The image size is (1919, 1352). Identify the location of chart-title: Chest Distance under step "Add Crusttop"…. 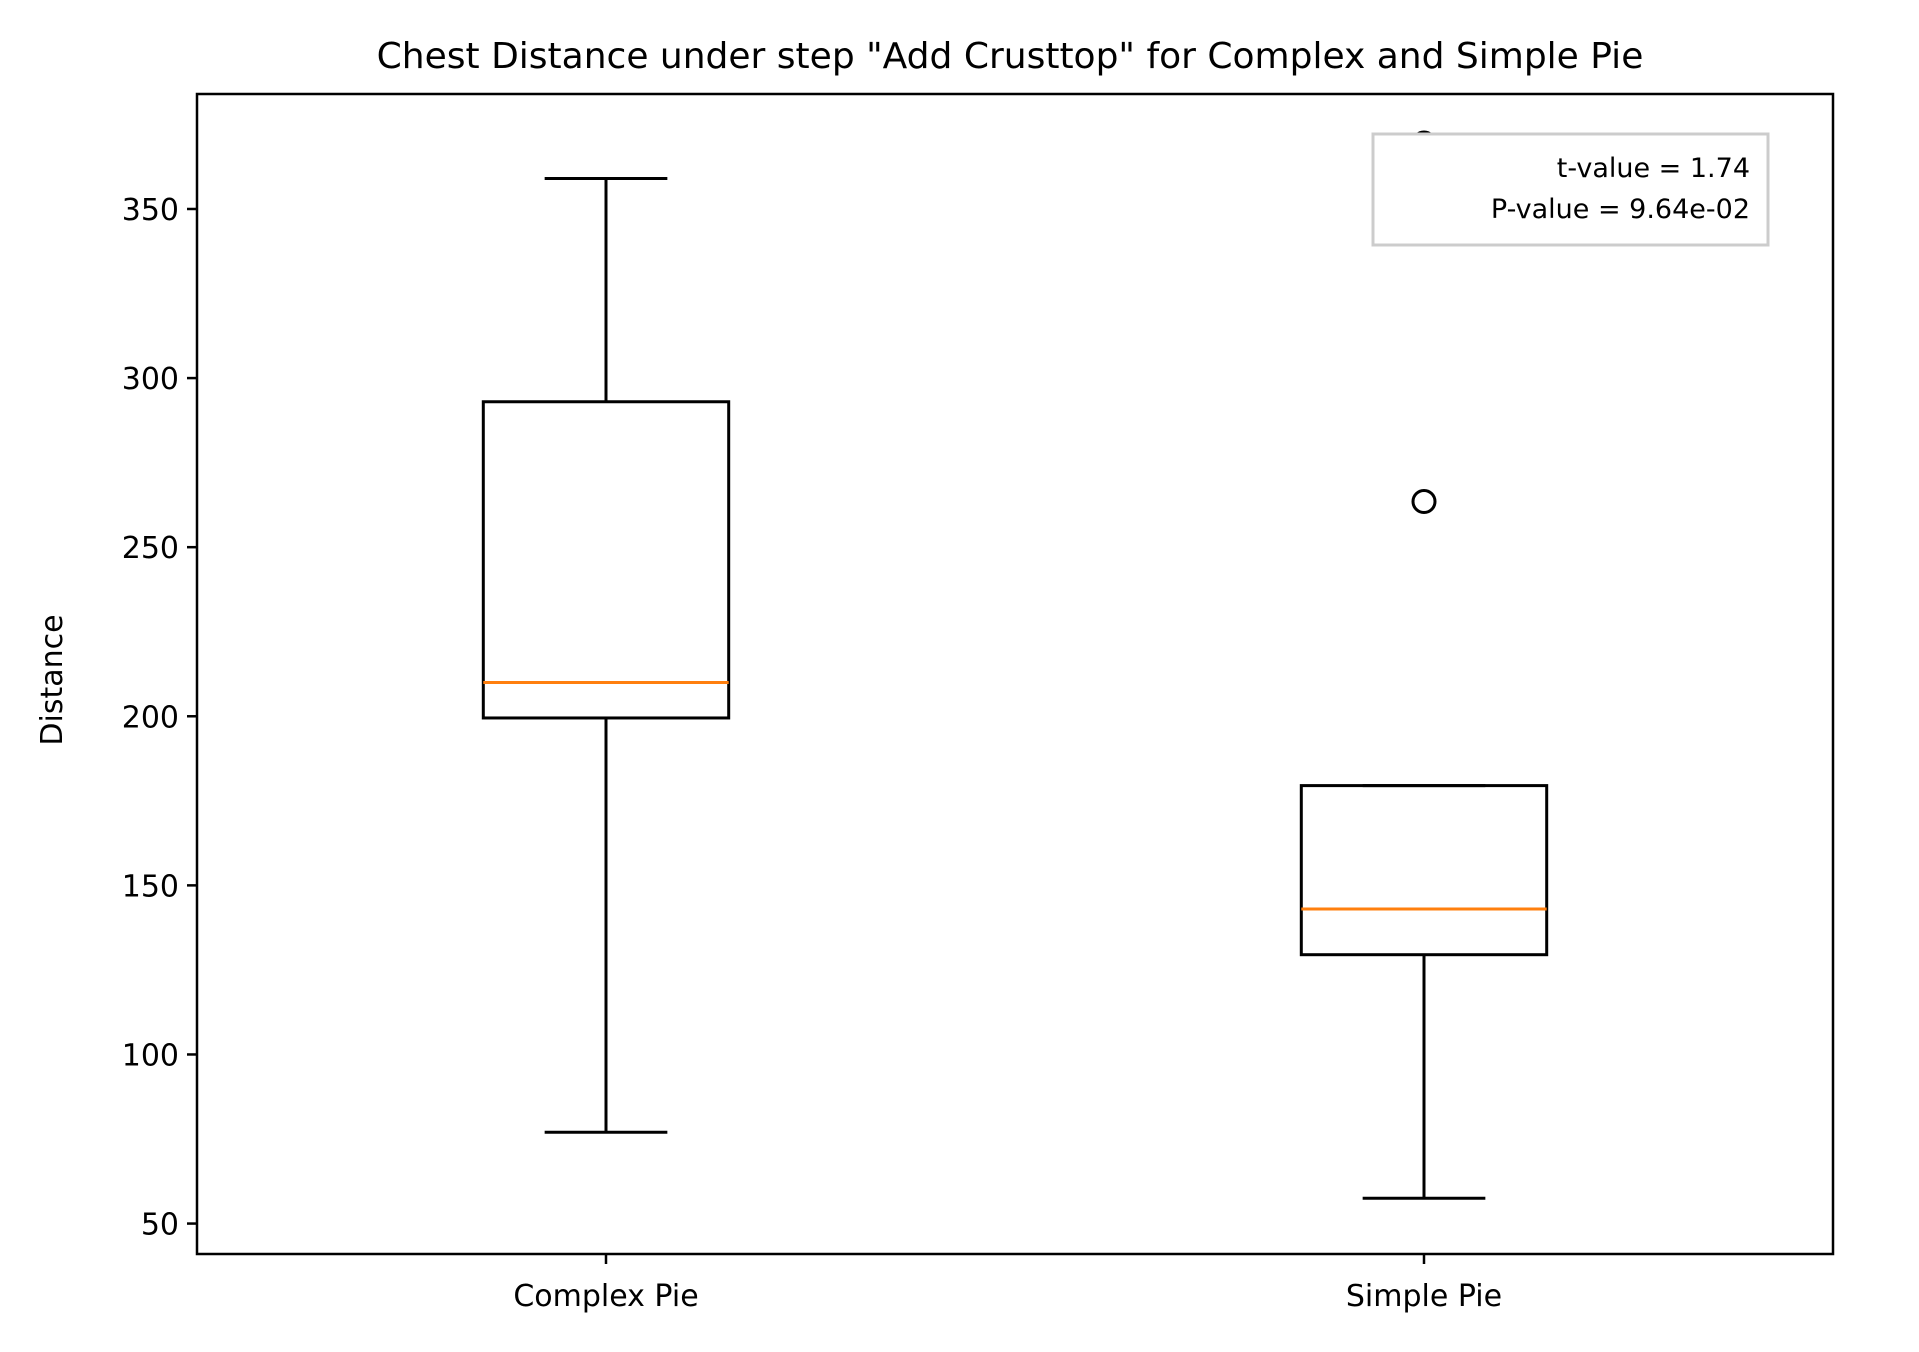
(1010, 56).